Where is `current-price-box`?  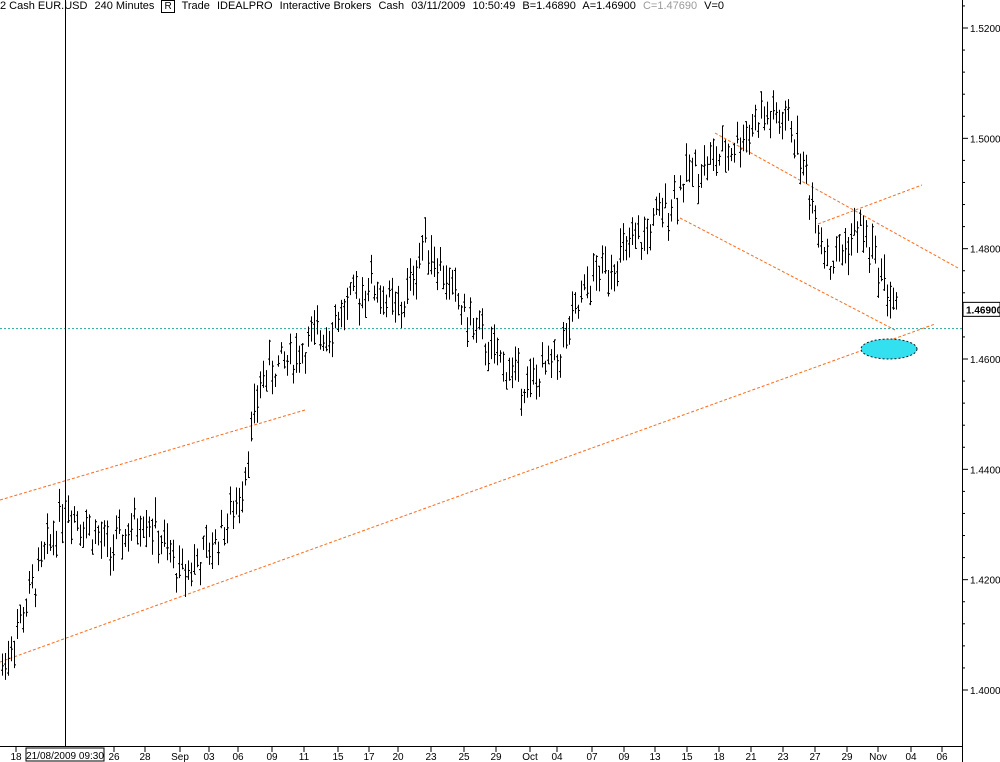
current-price-box is located at coordinates (981, 309).